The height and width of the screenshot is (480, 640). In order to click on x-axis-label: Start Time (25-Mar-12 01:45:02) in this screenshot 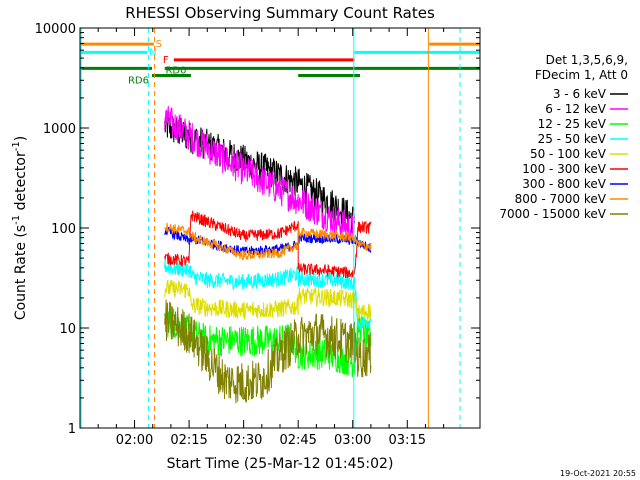, I will do `click(280, 464)`.